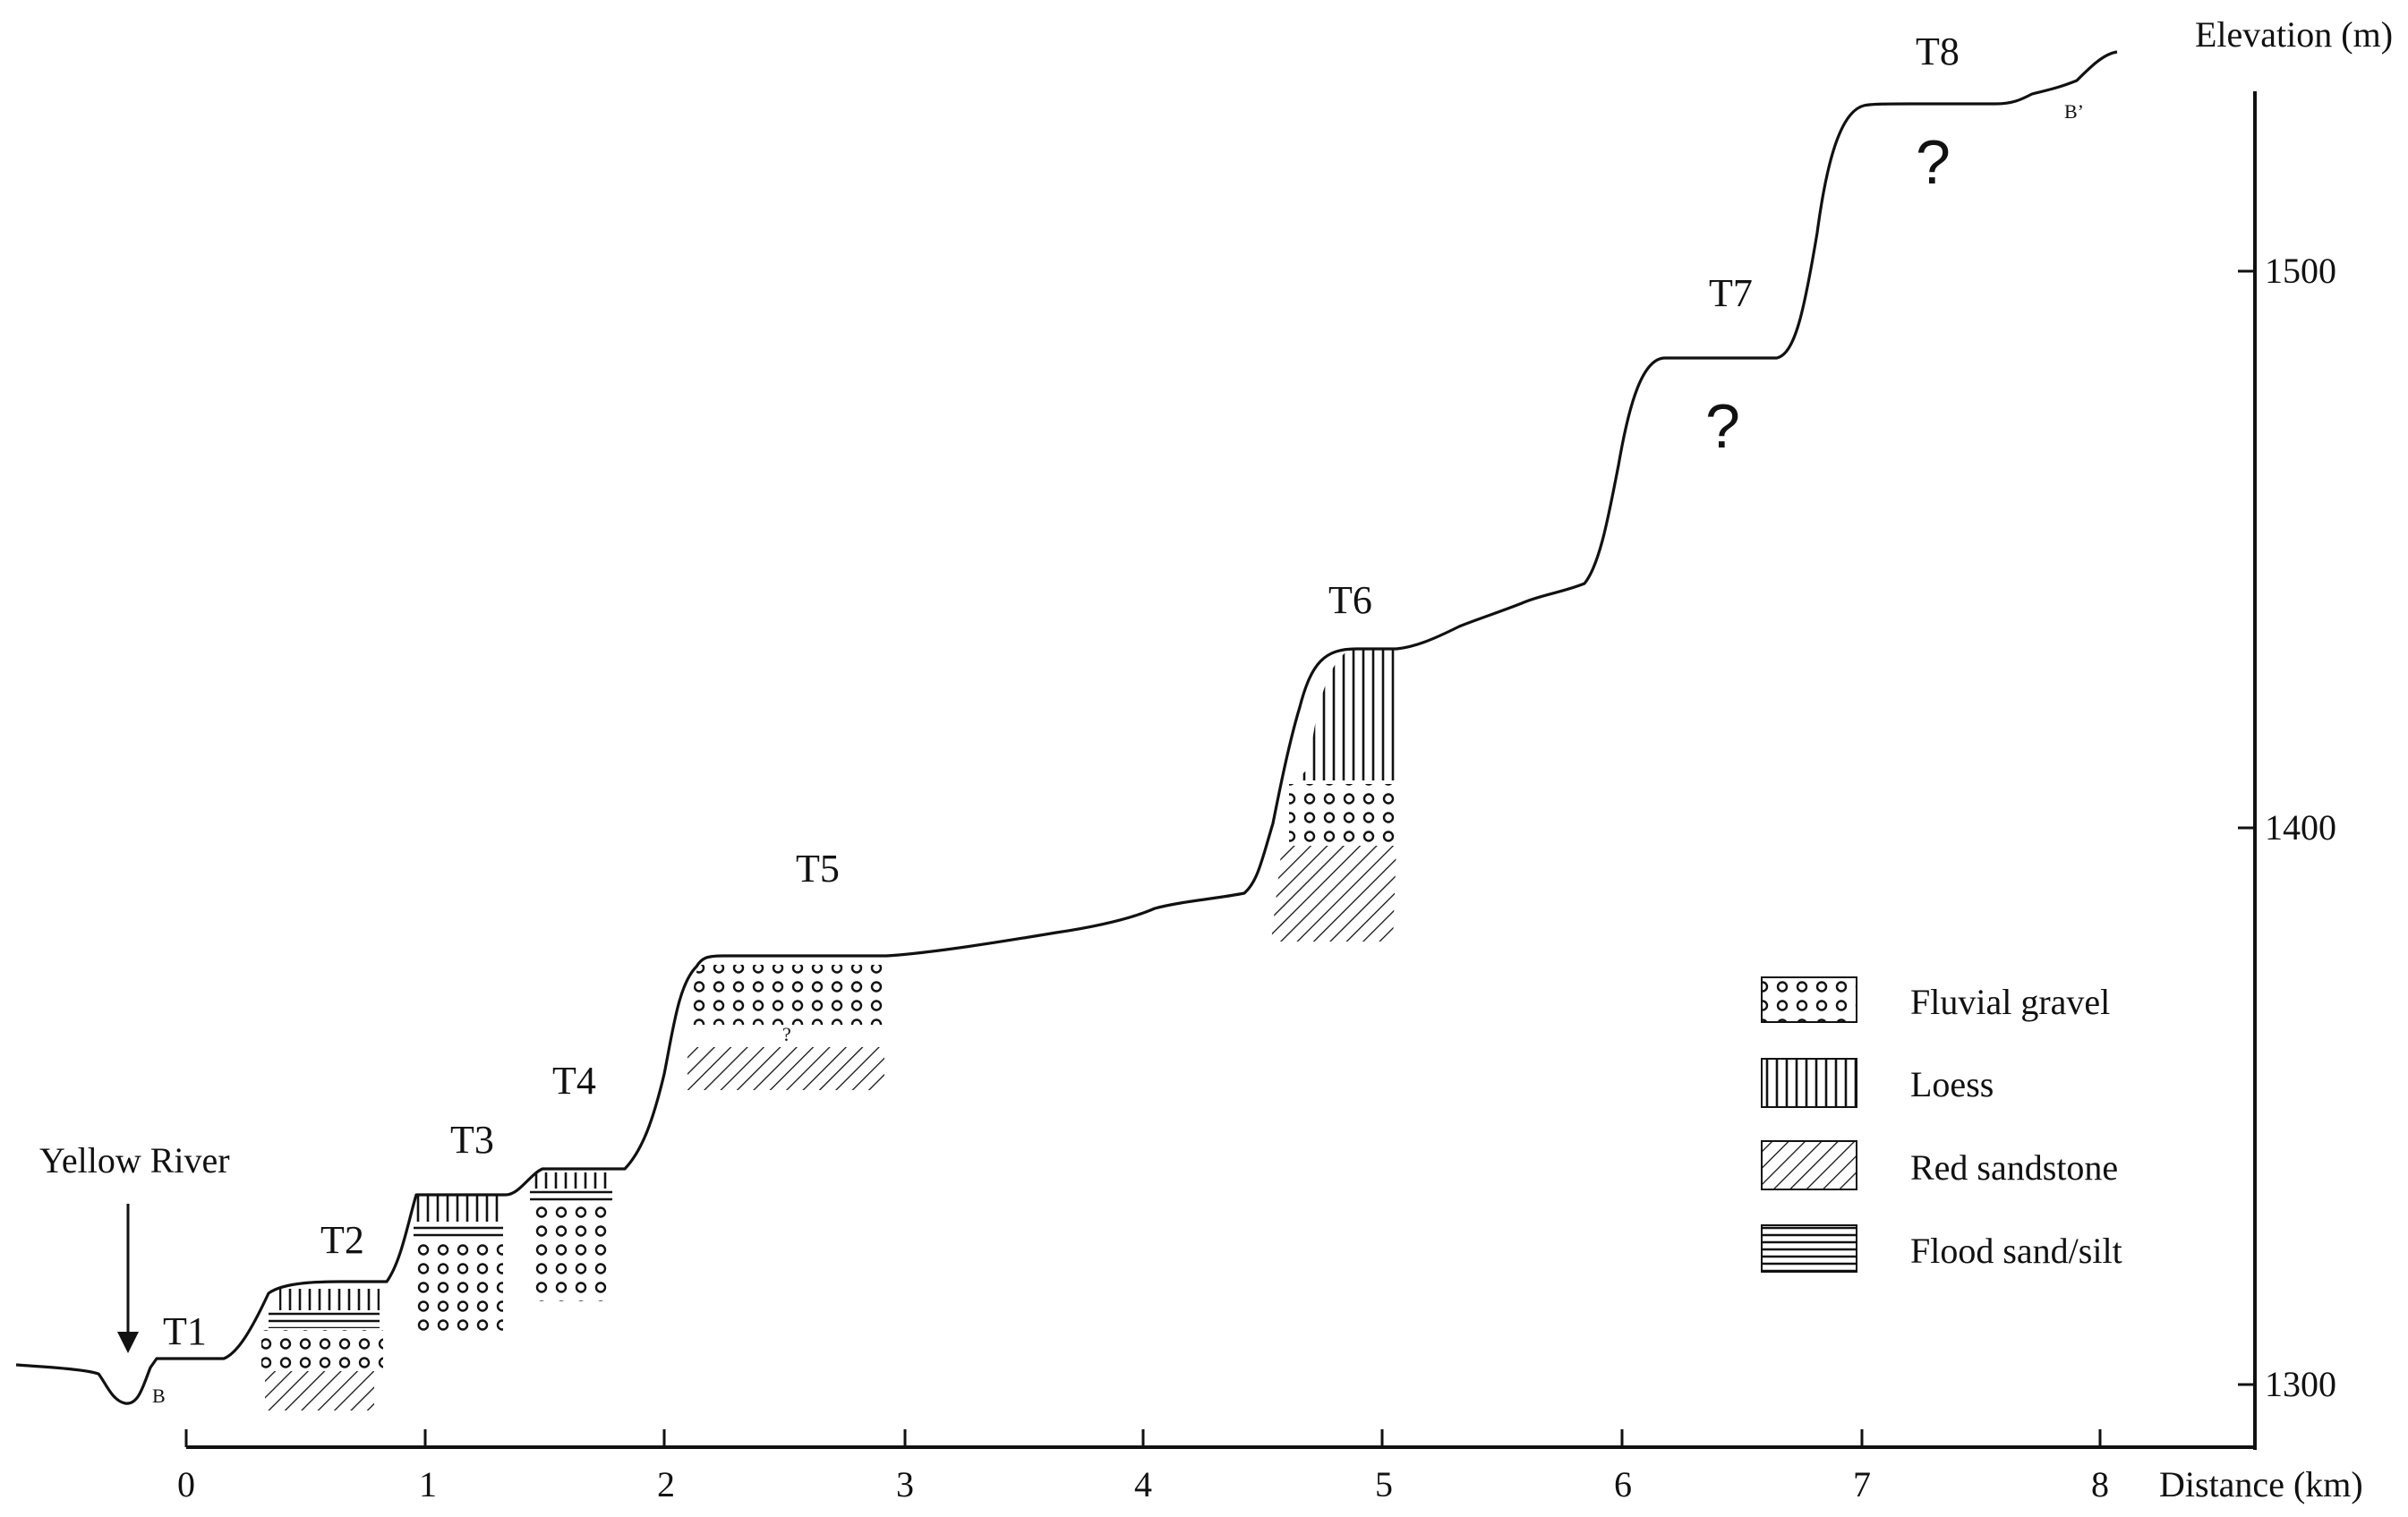 Image resolution: width=2408 pixels, height=1517 pixels. I want to click on t2-sandstone, so click(319, 1391).